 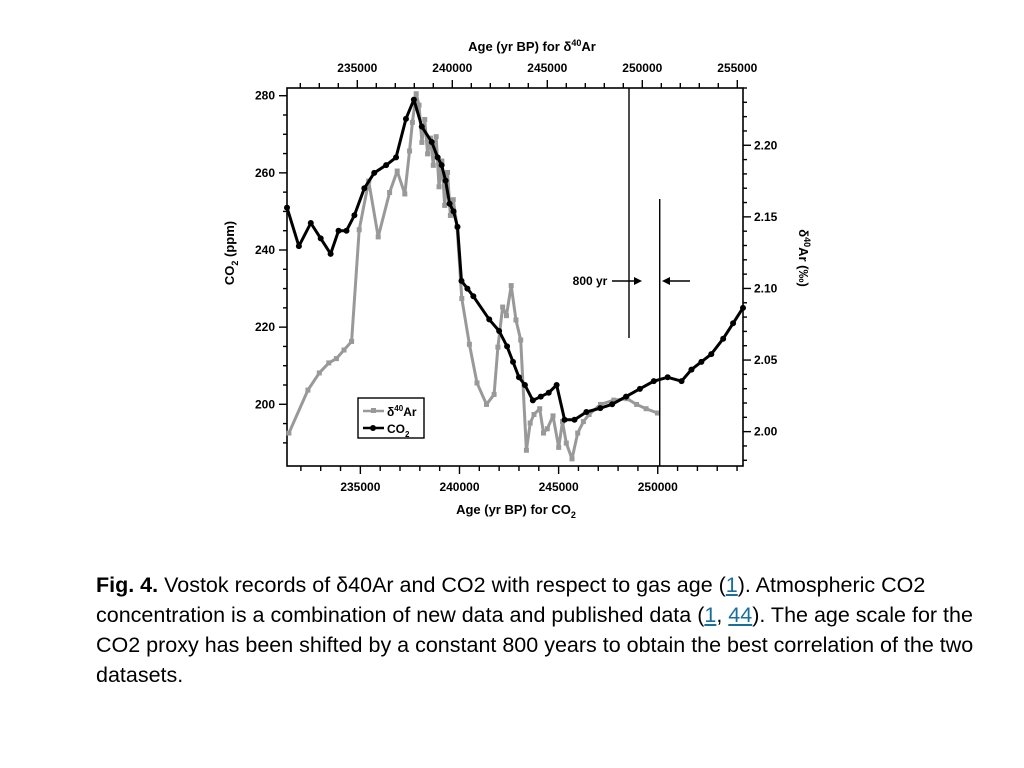 I want to click on offset-annotation: 800 yr, so click(x=631, y=277).